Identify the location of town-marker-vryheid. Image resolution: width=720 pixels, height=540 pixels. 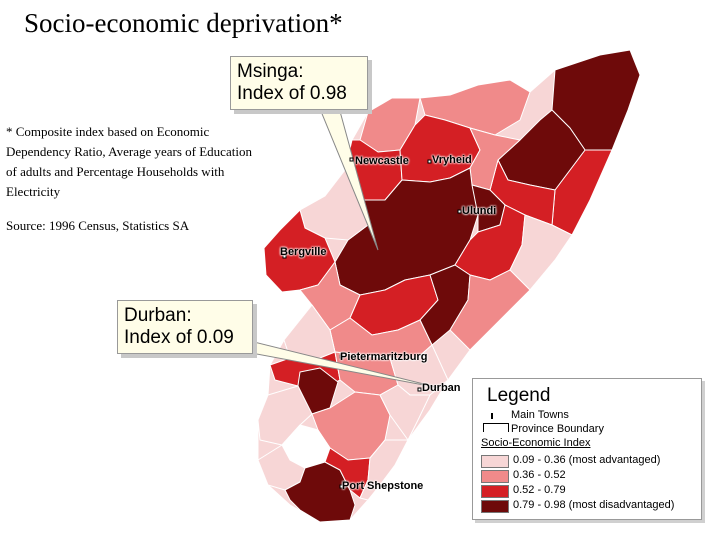
(429, 161).